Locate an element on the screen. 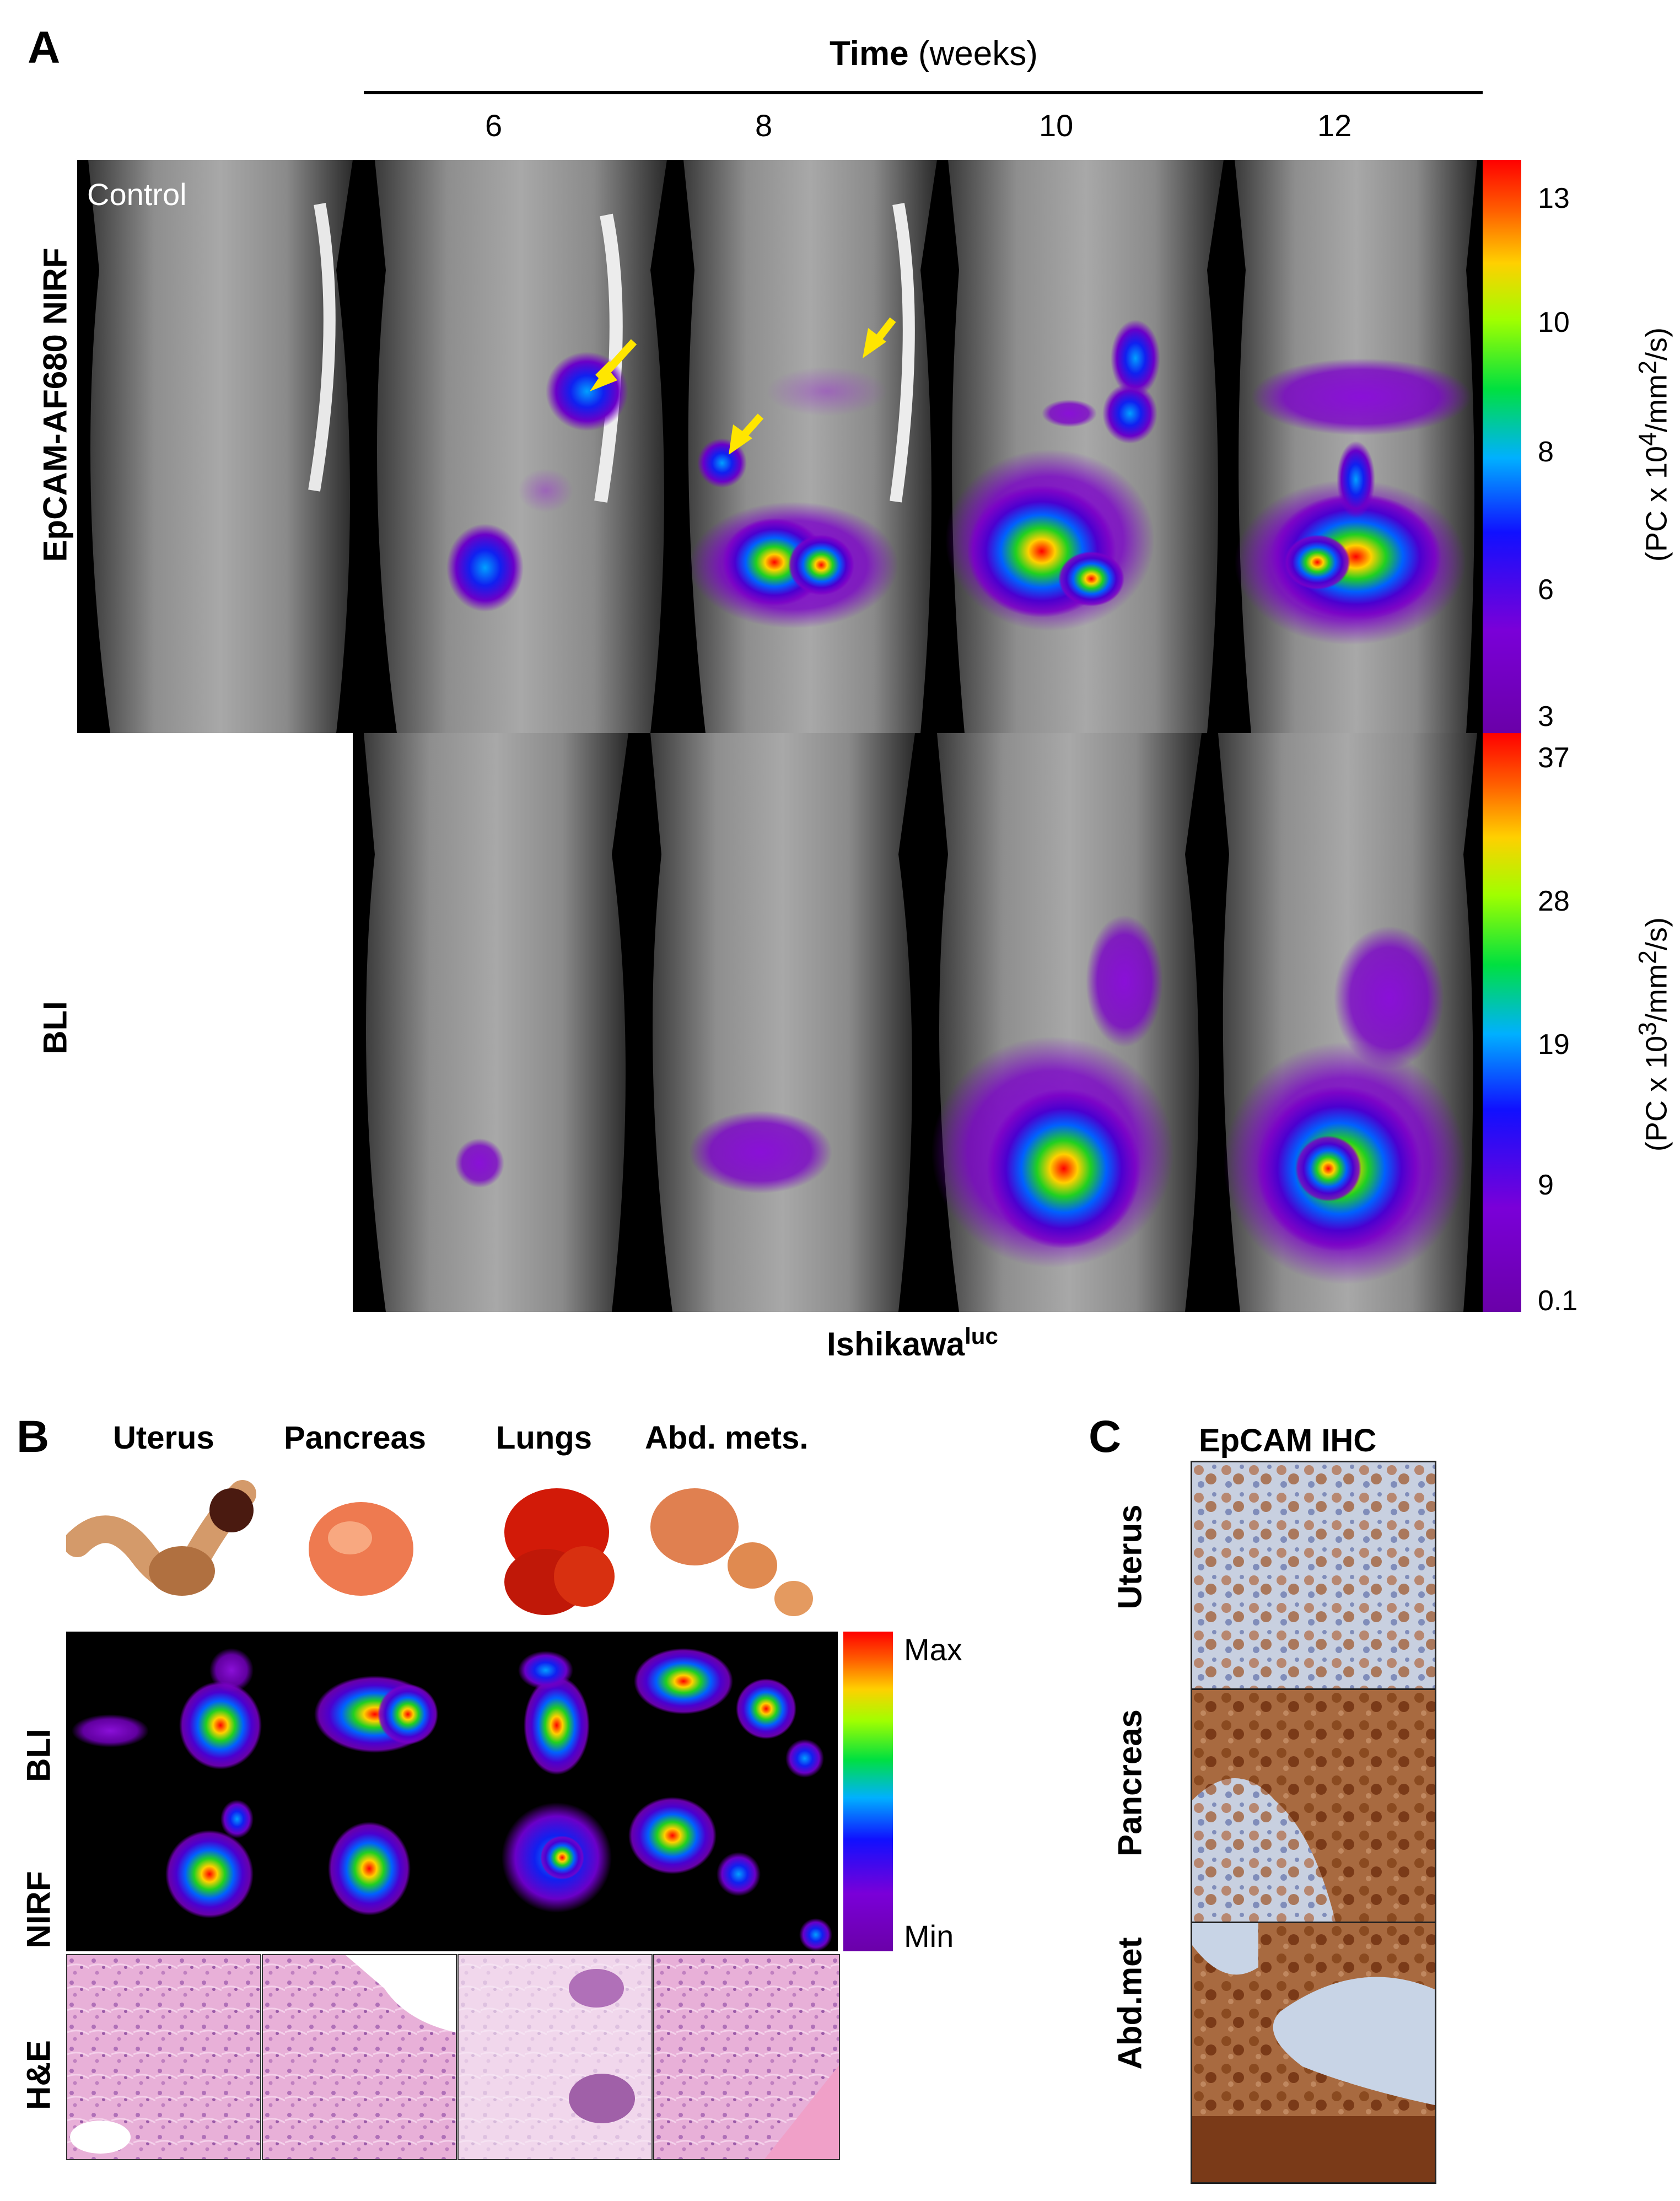  nirf-tick-13: 13 is located at coordinates (1554, 198).